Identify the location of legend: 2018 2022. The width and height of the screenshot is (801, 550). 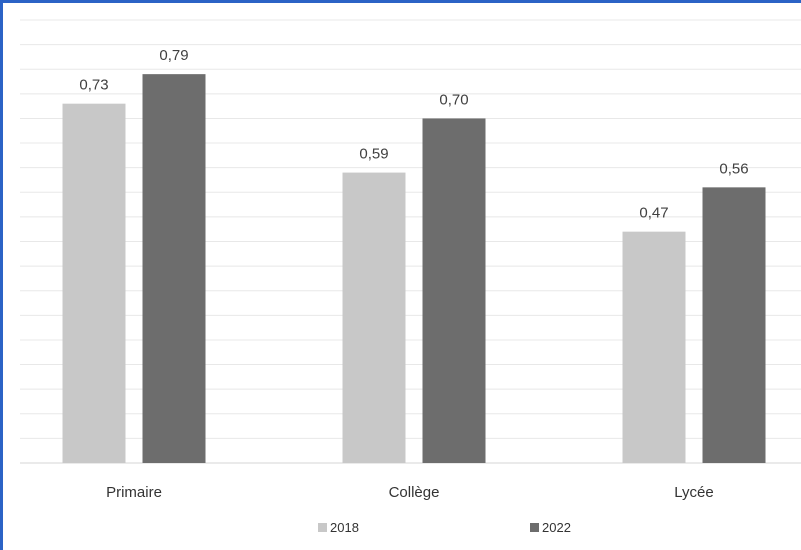
(444, 527).